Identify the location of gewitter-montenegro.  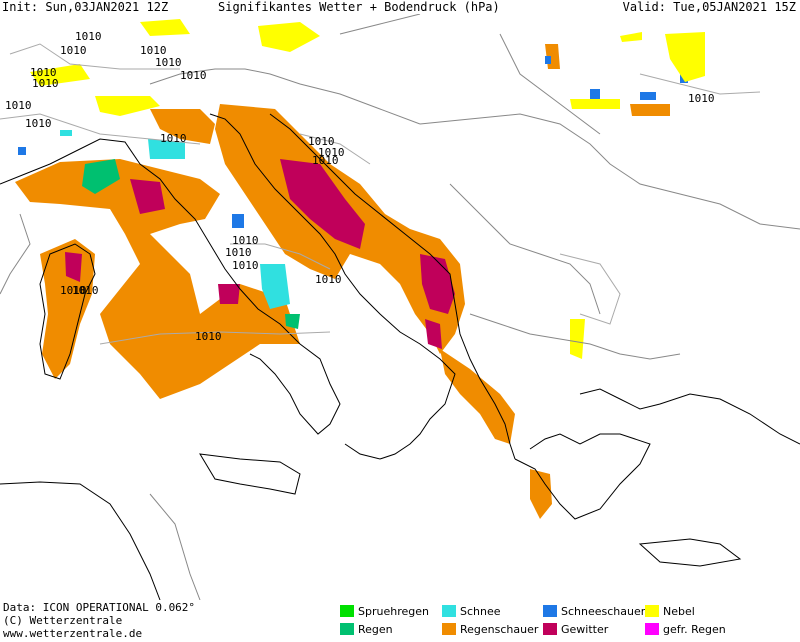
(437, 284).